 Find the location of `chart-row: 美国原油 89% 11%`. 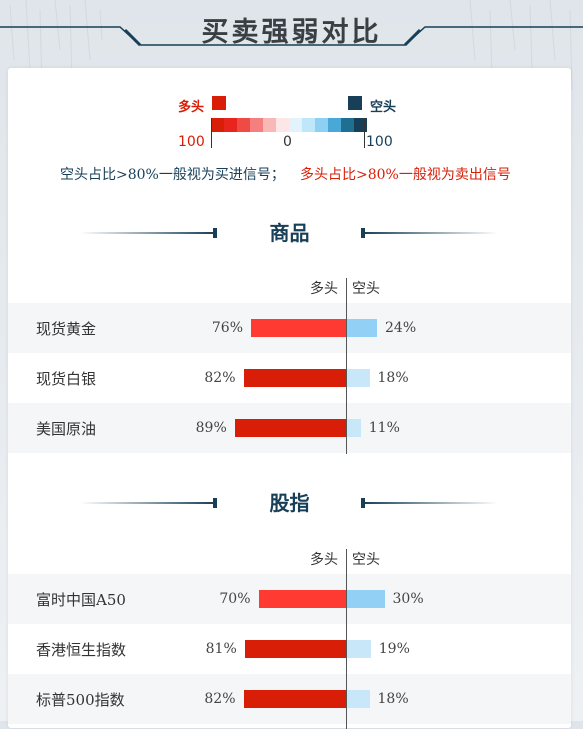

chart-row: 美国原油 89% 11% is located at coordinates (289, 428).